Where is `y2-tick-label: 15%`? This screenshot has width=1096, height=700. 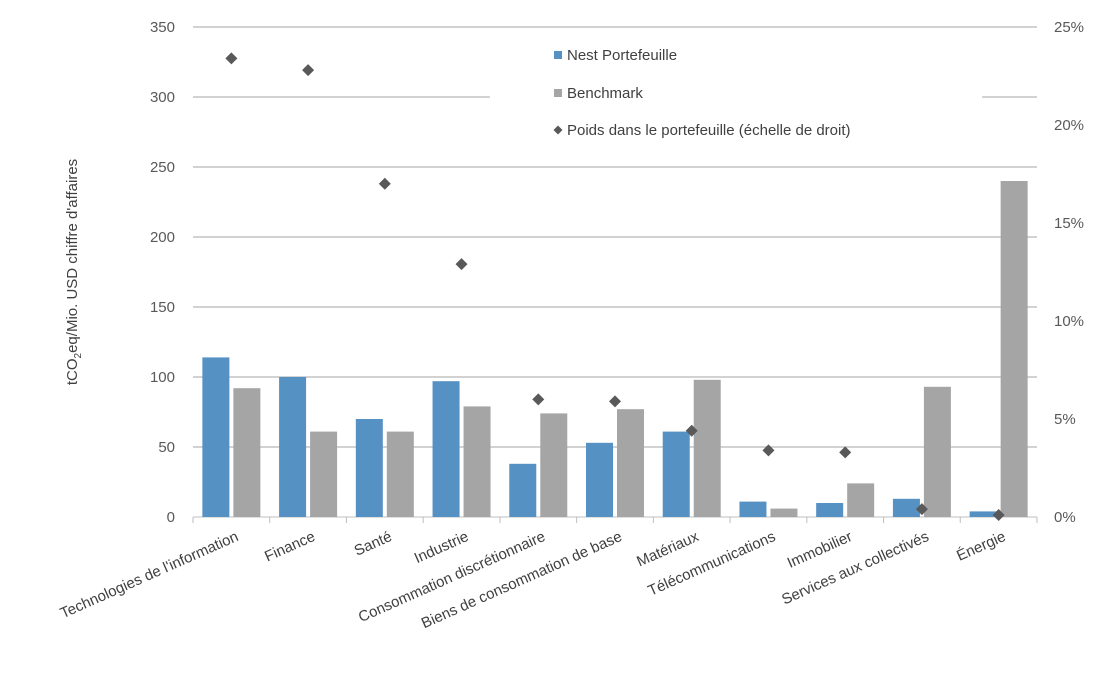
y2-tick-label: 15% is located at coordinates (1069, 223).